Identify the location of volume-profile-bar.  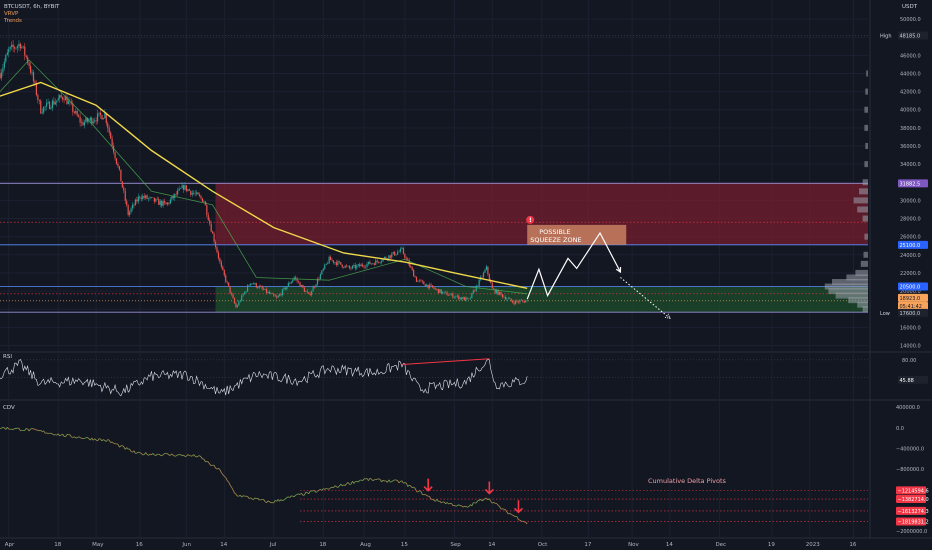
(858, 300).